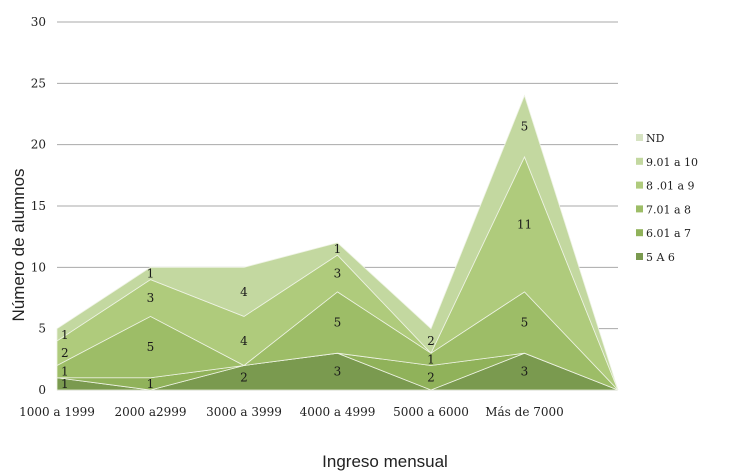 This screenshot has height=474, width=729. I want to click on legend-label: 9.01 a 10, so click(672, 162).